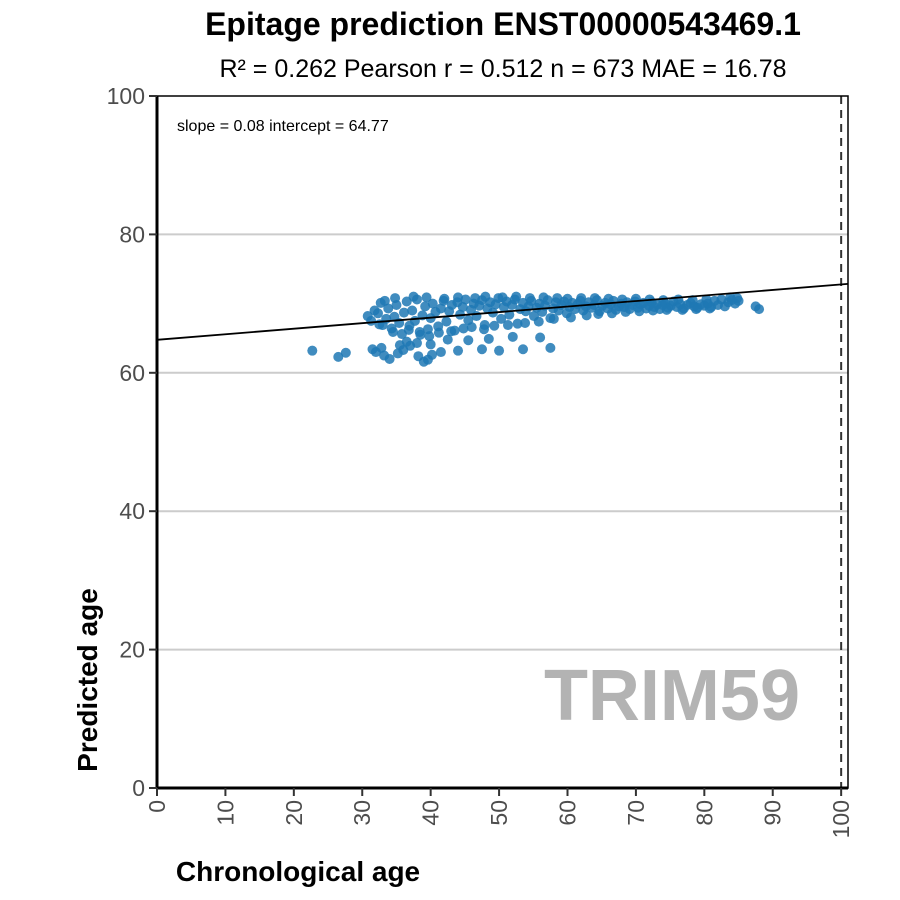  Describe the element at coordinates (225, 813) in the screenshot. I see `x-tick-label: 10` at that location.